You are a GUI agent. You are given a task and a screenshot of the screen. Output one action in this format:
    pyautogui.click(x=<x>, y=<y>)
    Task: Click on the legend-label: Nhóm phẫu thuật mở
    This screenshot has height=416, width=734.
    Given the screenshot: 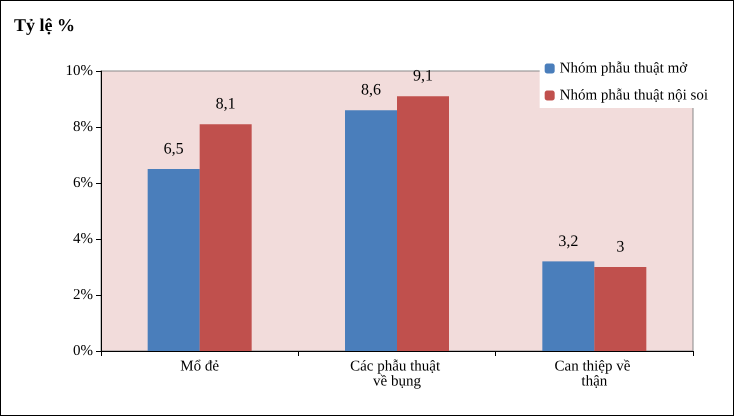 What is the action you would take?
    pyautogui.click(x=624, y=68)
    